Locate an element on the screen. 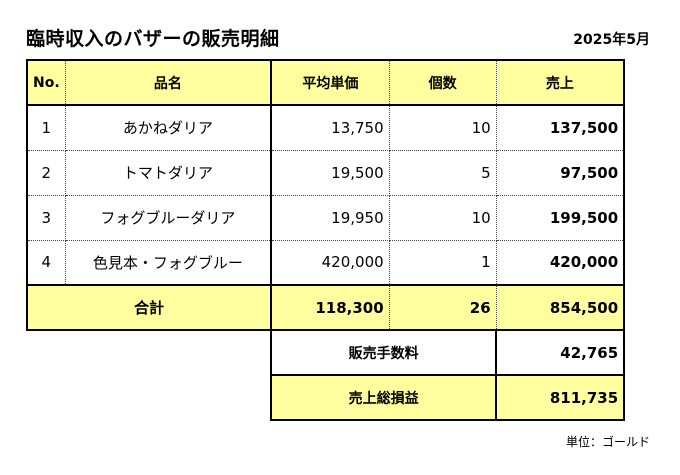 Image resolution: width=680 pixels, height=475 pixels. cell-name: 色見本・フォグブルー is located at coordinates (168, 262).